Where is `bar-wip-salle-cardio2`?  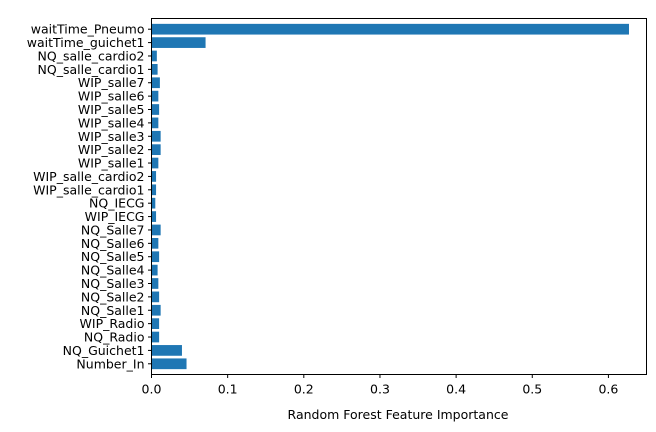 bar-wip-salle-cardio2 is located at coordinates (154, 176).